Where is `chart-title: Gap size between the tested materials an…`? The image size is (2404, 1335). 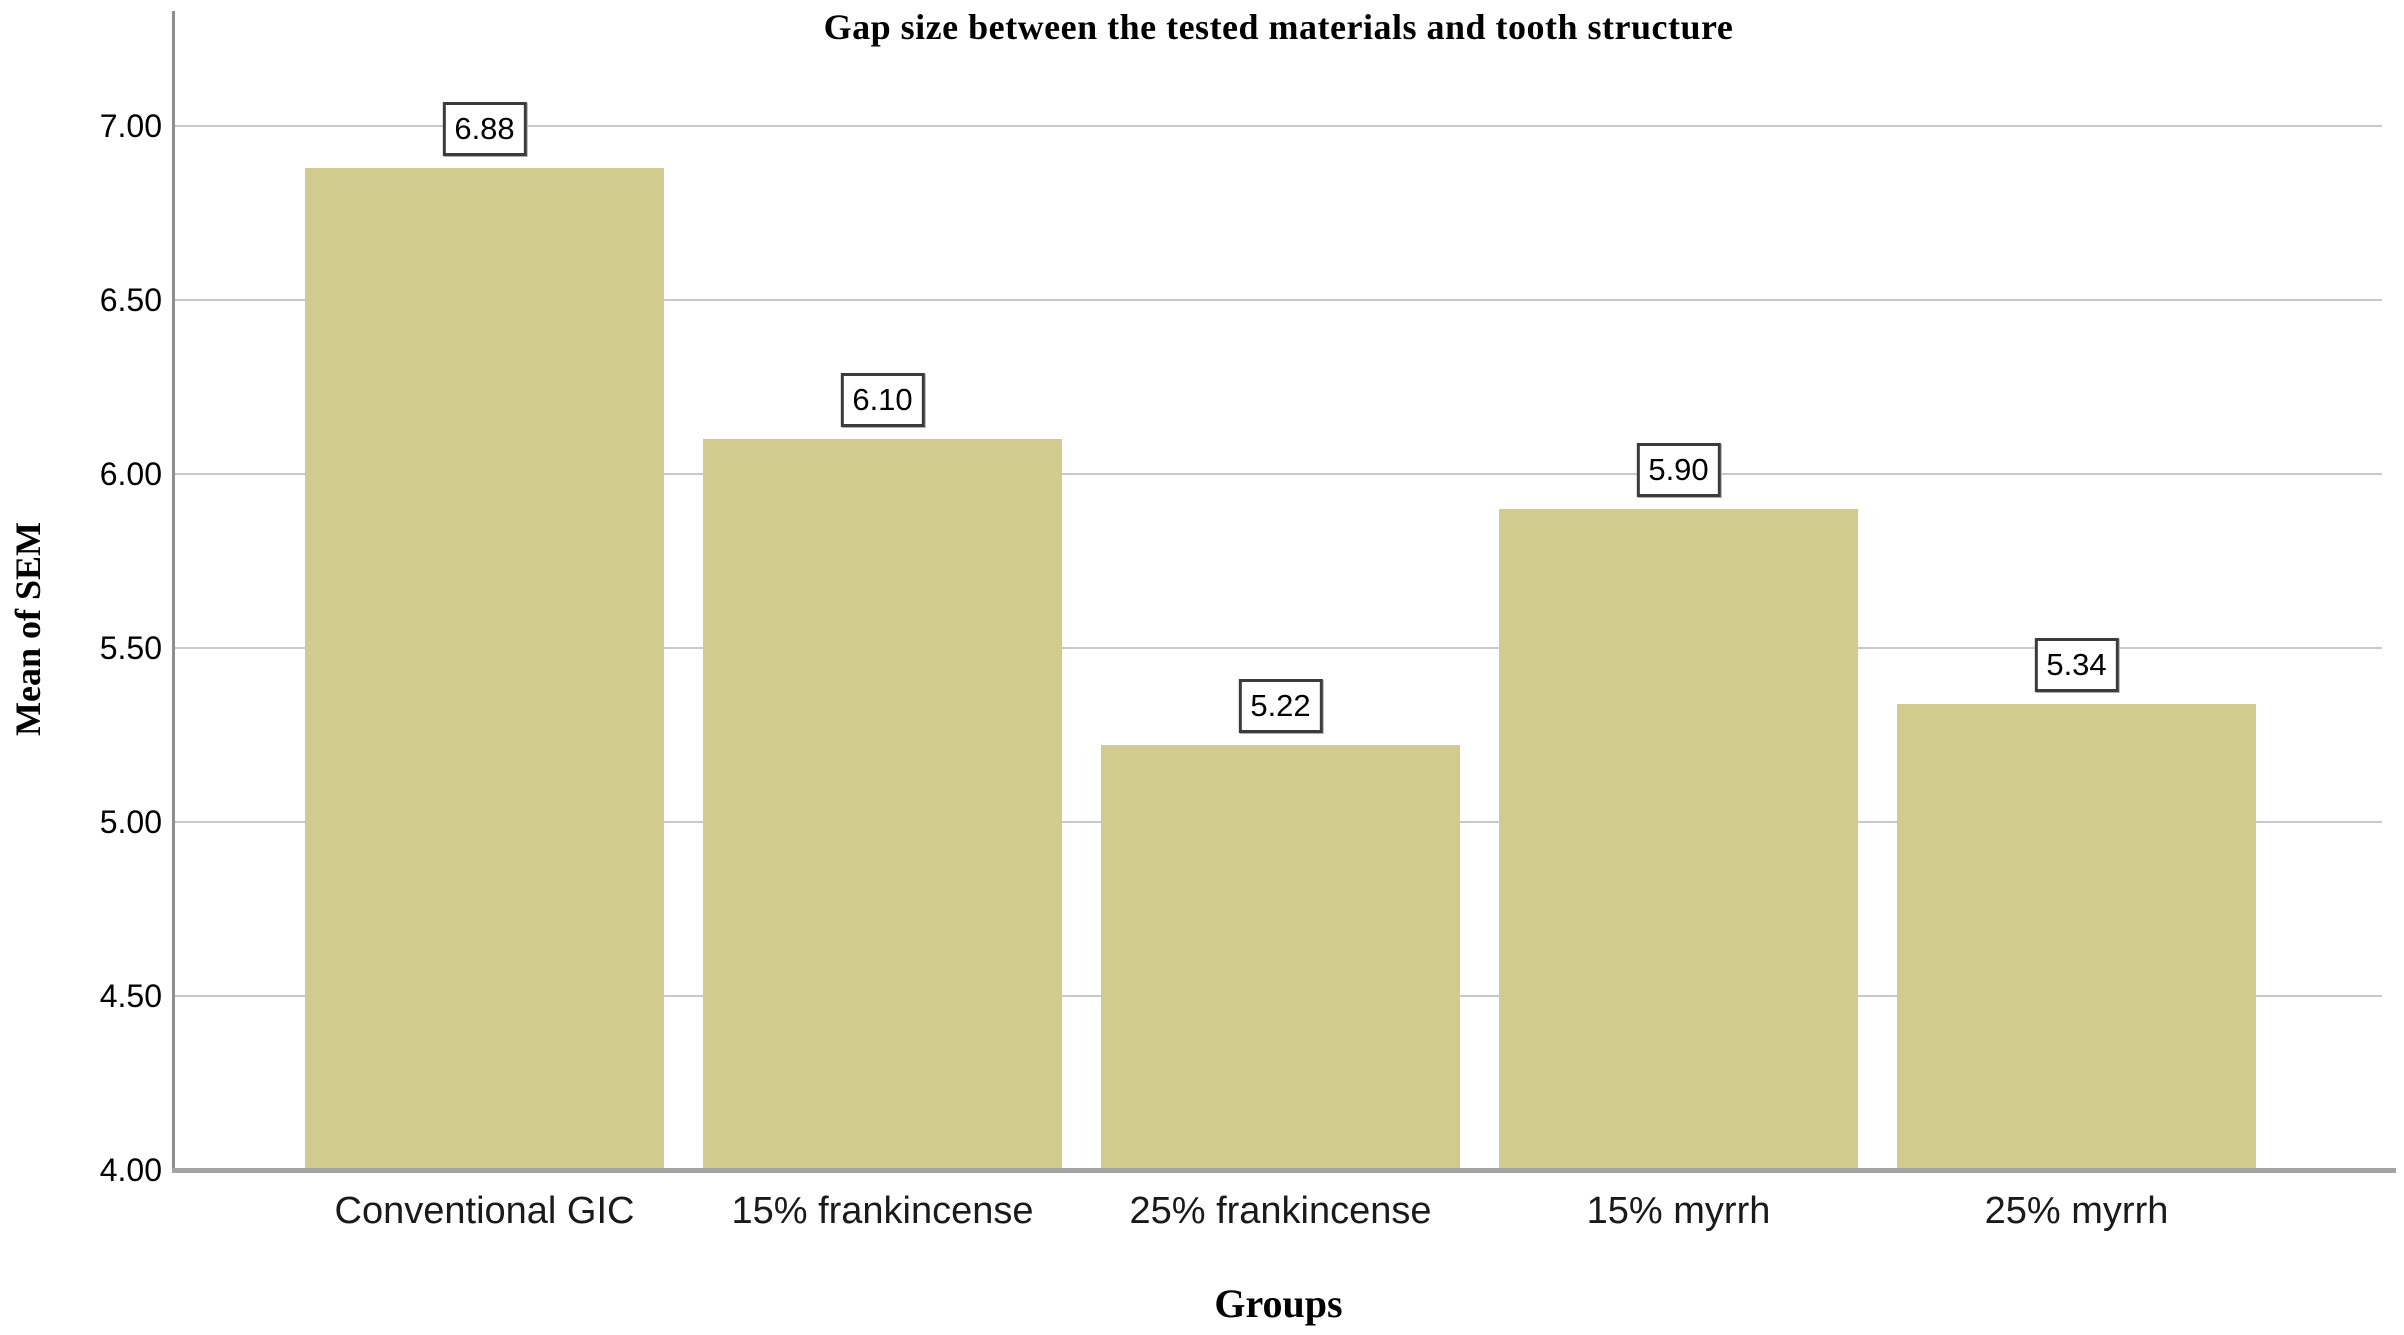 chart-title: Gap size between the tested materials an… is located at coordinates (1278, 27).